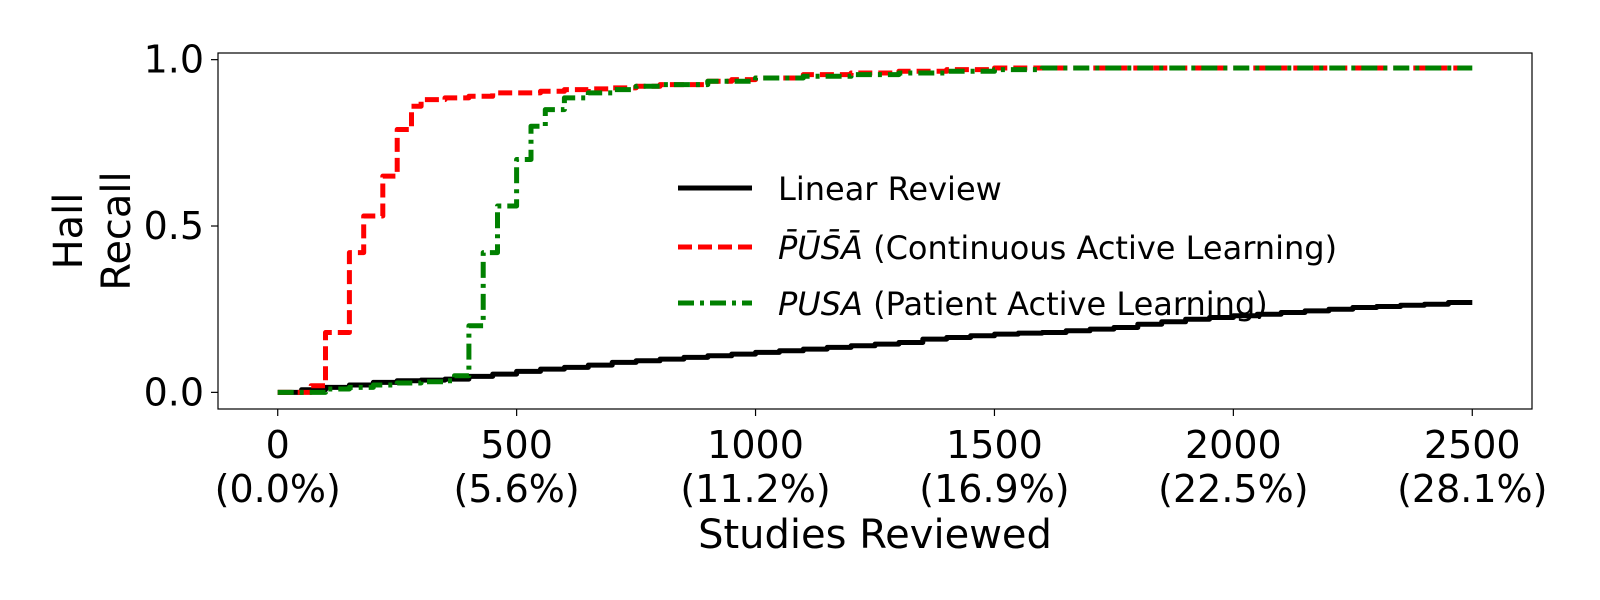  I want to click on y-tick-label: 0.5, so click(174, 226).